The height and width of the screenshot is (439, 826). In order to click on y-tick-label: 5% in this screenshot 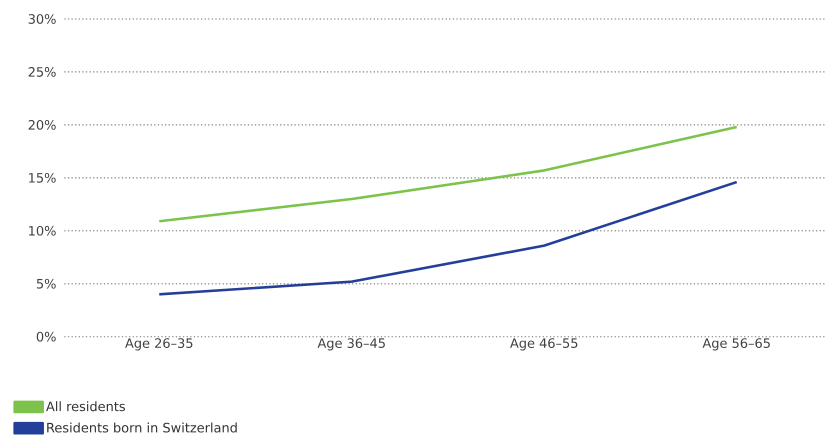, I will do `click(46, 284)`.